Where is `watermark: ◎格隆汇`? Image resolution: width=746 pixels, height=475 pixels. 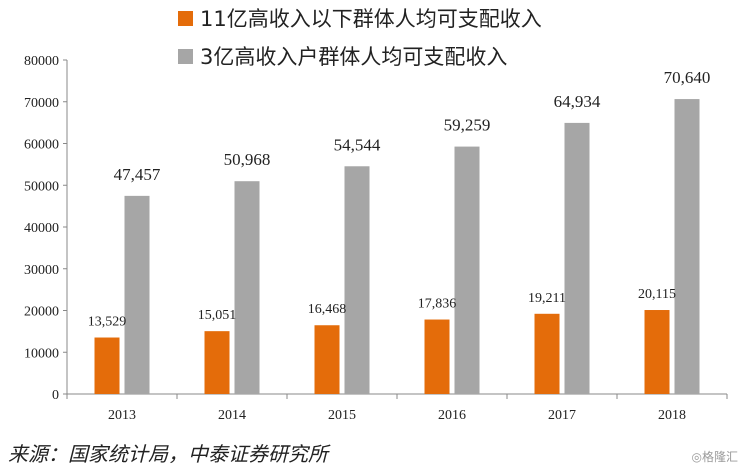 watermark: ◎格隆汇 is located at coordinates (714, 457).